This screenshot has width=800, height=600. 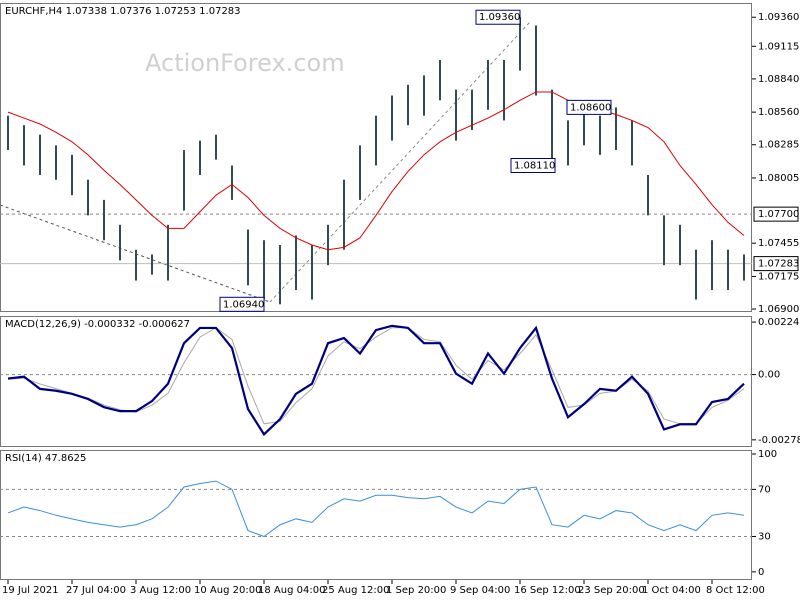 What do you see at coordinates (778, 243) in the screenshot?
I see `y-tick-label: 1.07455` at bounding box center [778, 243].